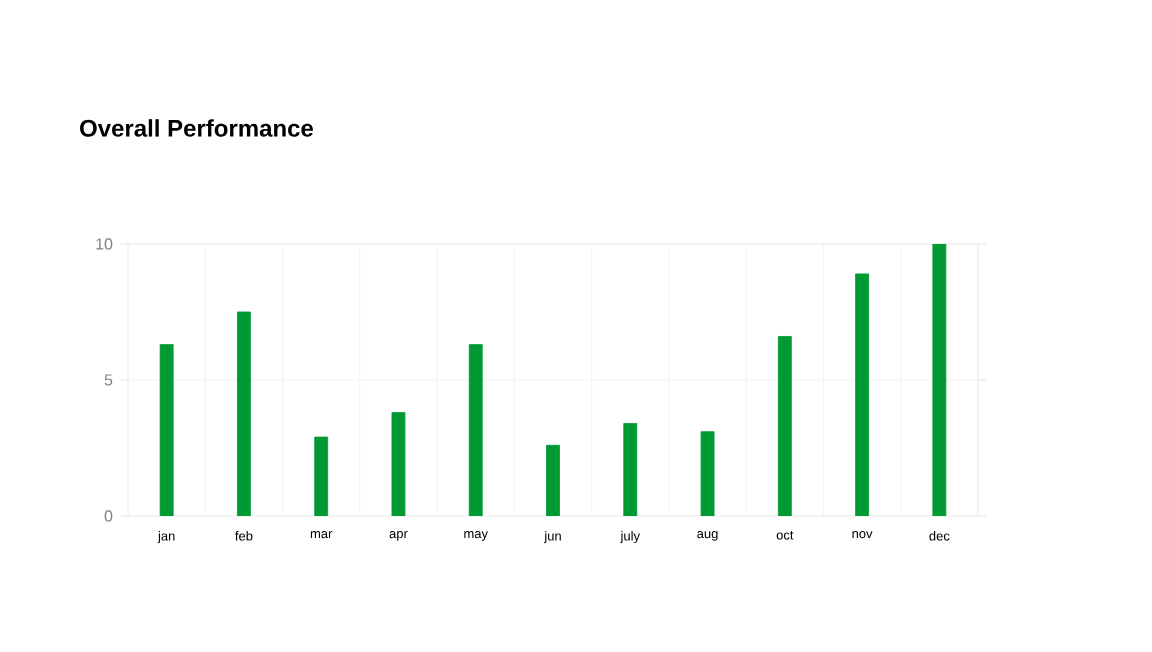 This screenshot has width=1152, height=652. What do you see at coordinates (108, 516) in the screenshot?
I see `y-tick-label: 0` at bounding box center [108, 516].